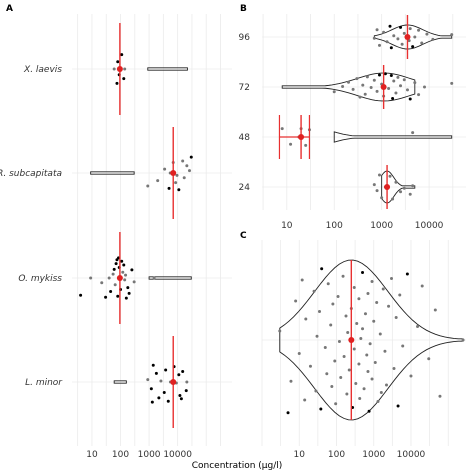  What do you see at coordinates (42, 70) in the screenshot?
I see `y-tick-label: X. laevis` at bounding box center [42, 70].